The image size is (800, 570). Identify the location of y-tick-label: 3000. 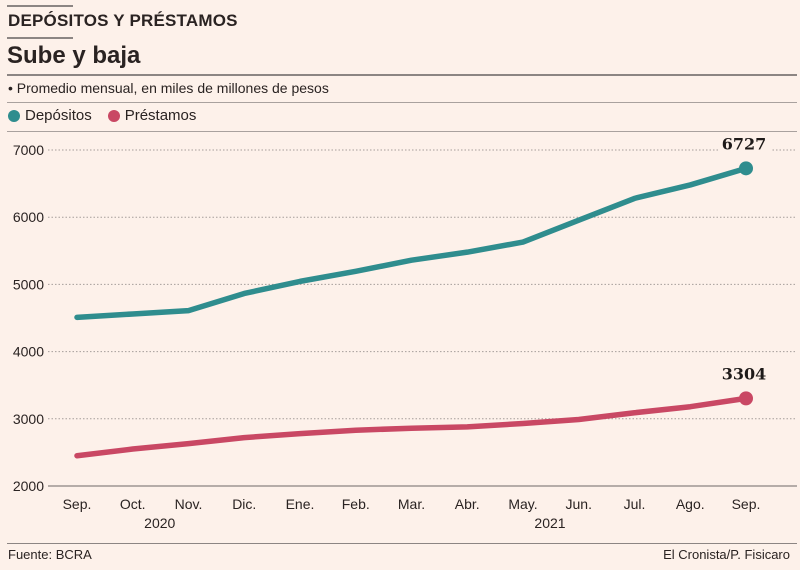
(28, 419).